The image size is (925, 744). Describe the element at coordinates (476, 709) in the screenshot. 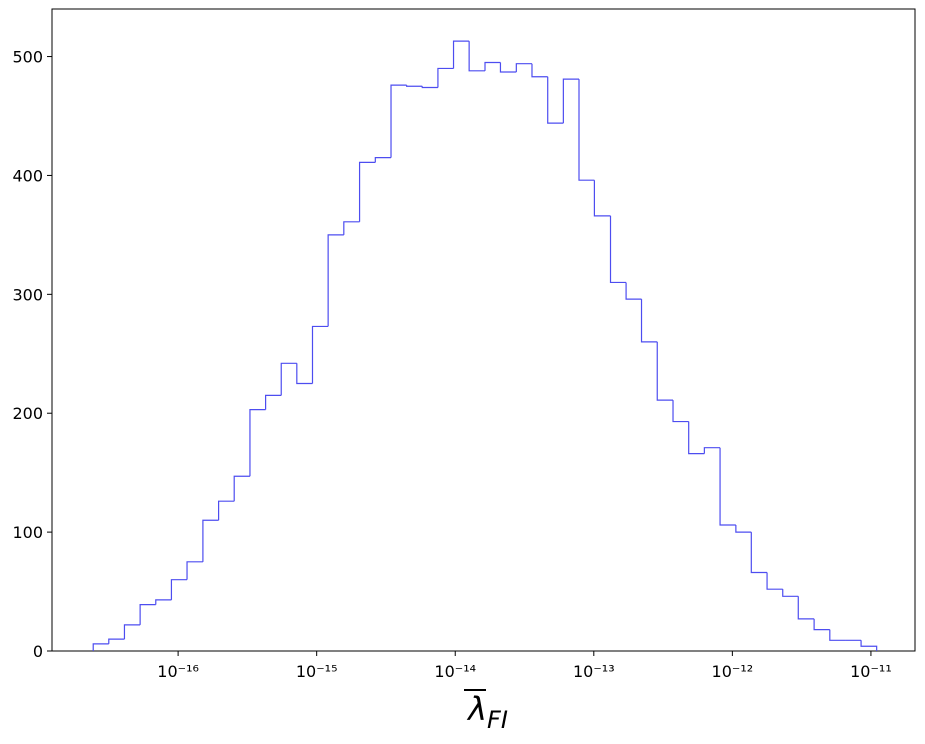

I see `x-label-symbol: λ` at that location.